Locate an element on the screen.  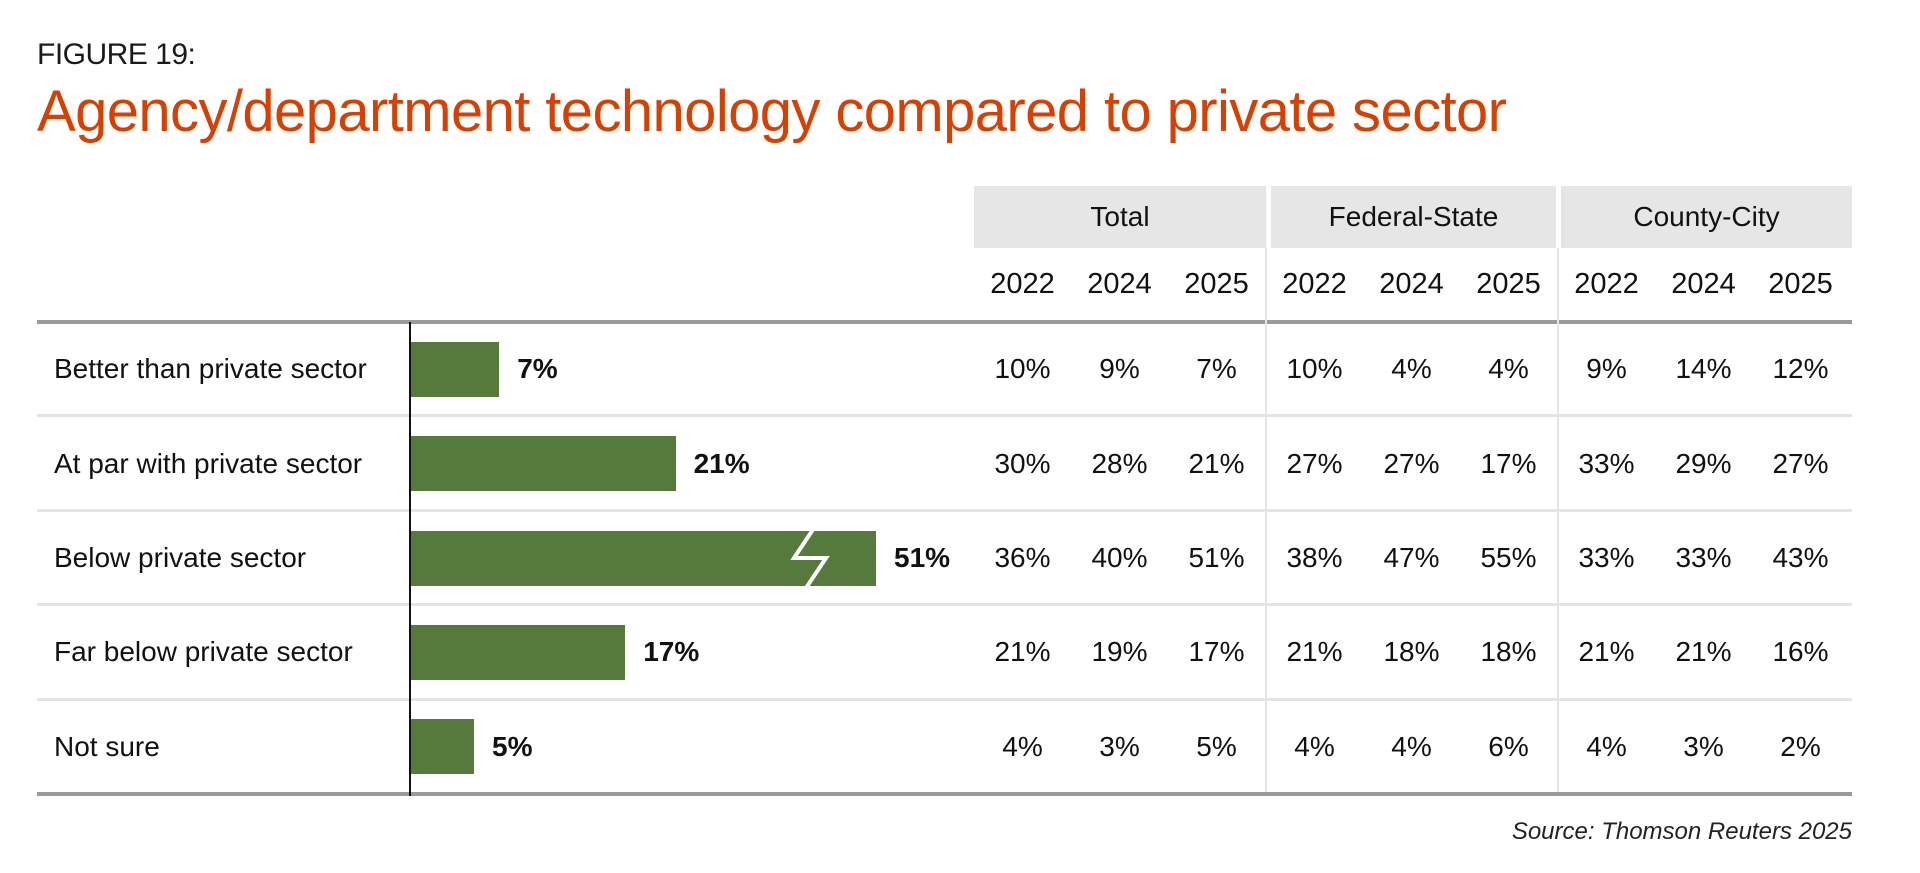
bar-value-label: 51% is located at coordinates (922, 557).